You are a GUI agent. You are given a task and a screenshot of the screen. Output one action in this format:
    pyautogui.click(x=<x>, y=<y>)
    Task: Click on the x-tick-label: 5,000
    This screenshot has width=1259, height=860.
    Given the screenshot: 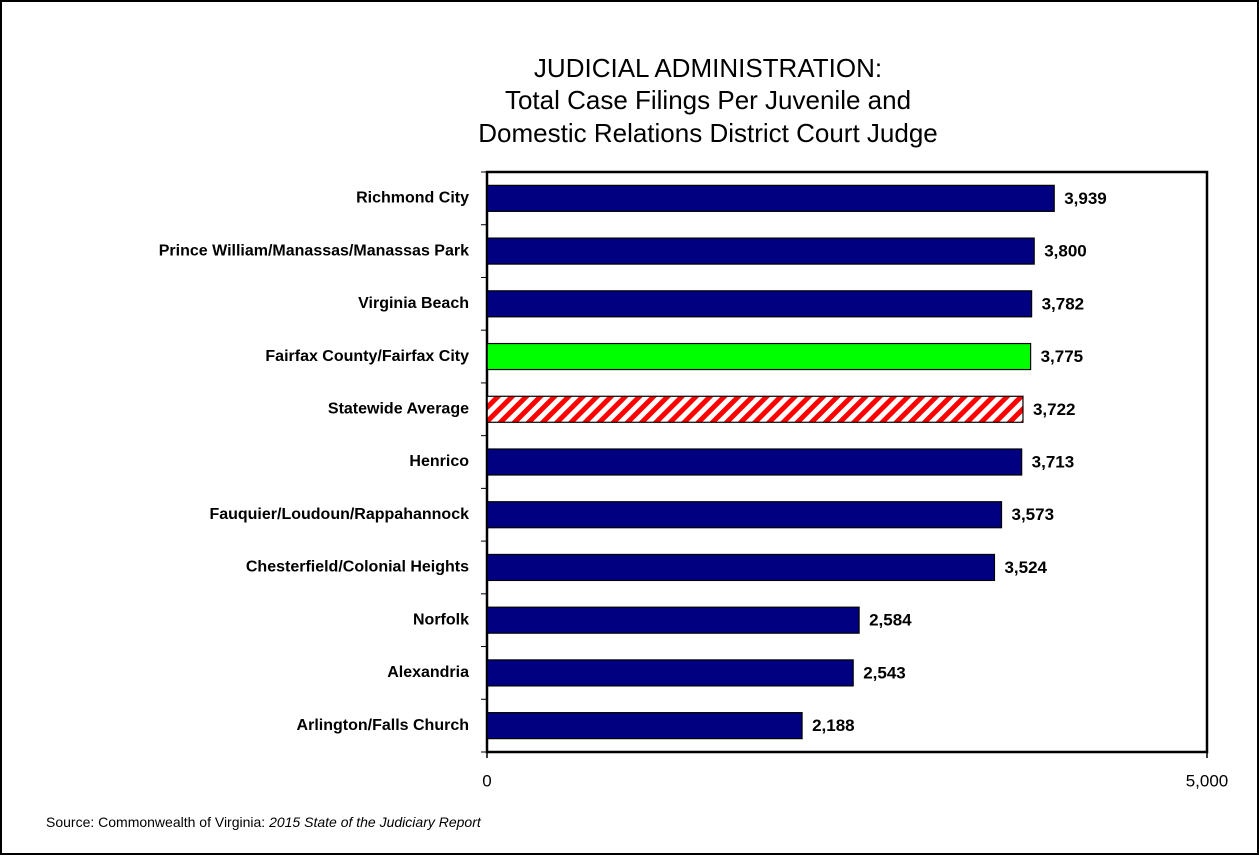 What is the action you would take?
    pyautogui.click(x=1207, y=780)
    